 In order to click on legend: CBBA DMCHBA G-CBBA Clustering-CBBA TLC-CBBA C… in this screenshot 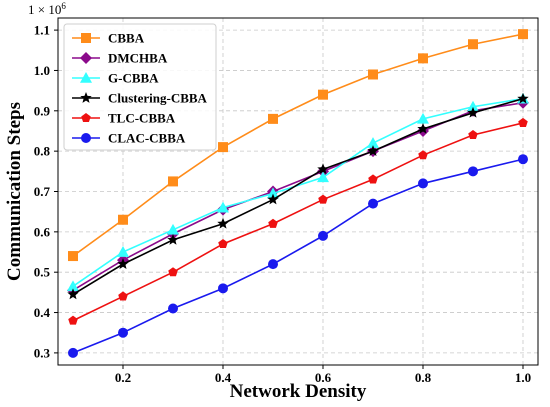, I will do `click(140, 87)`.